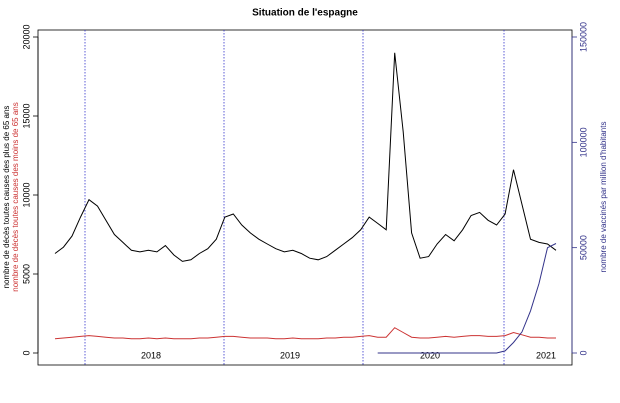 The image size is (620, 403). Describe the element at coordinates (583, 352) in the screenshot. I see `y2-tick-label: 0` at that location.